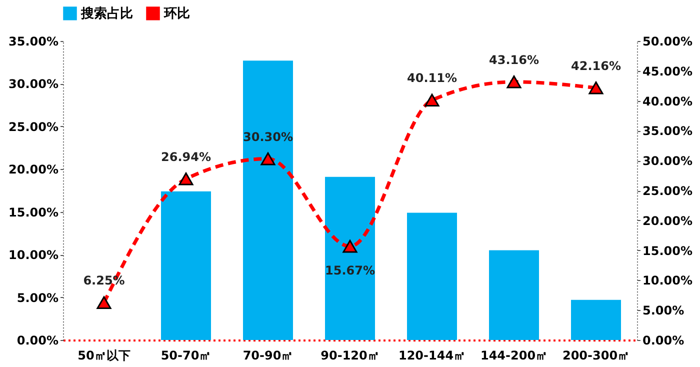 This screenshot has width=700, height=367. I want to click on x-tick-label: 70-90㎡, so click(268, 355).